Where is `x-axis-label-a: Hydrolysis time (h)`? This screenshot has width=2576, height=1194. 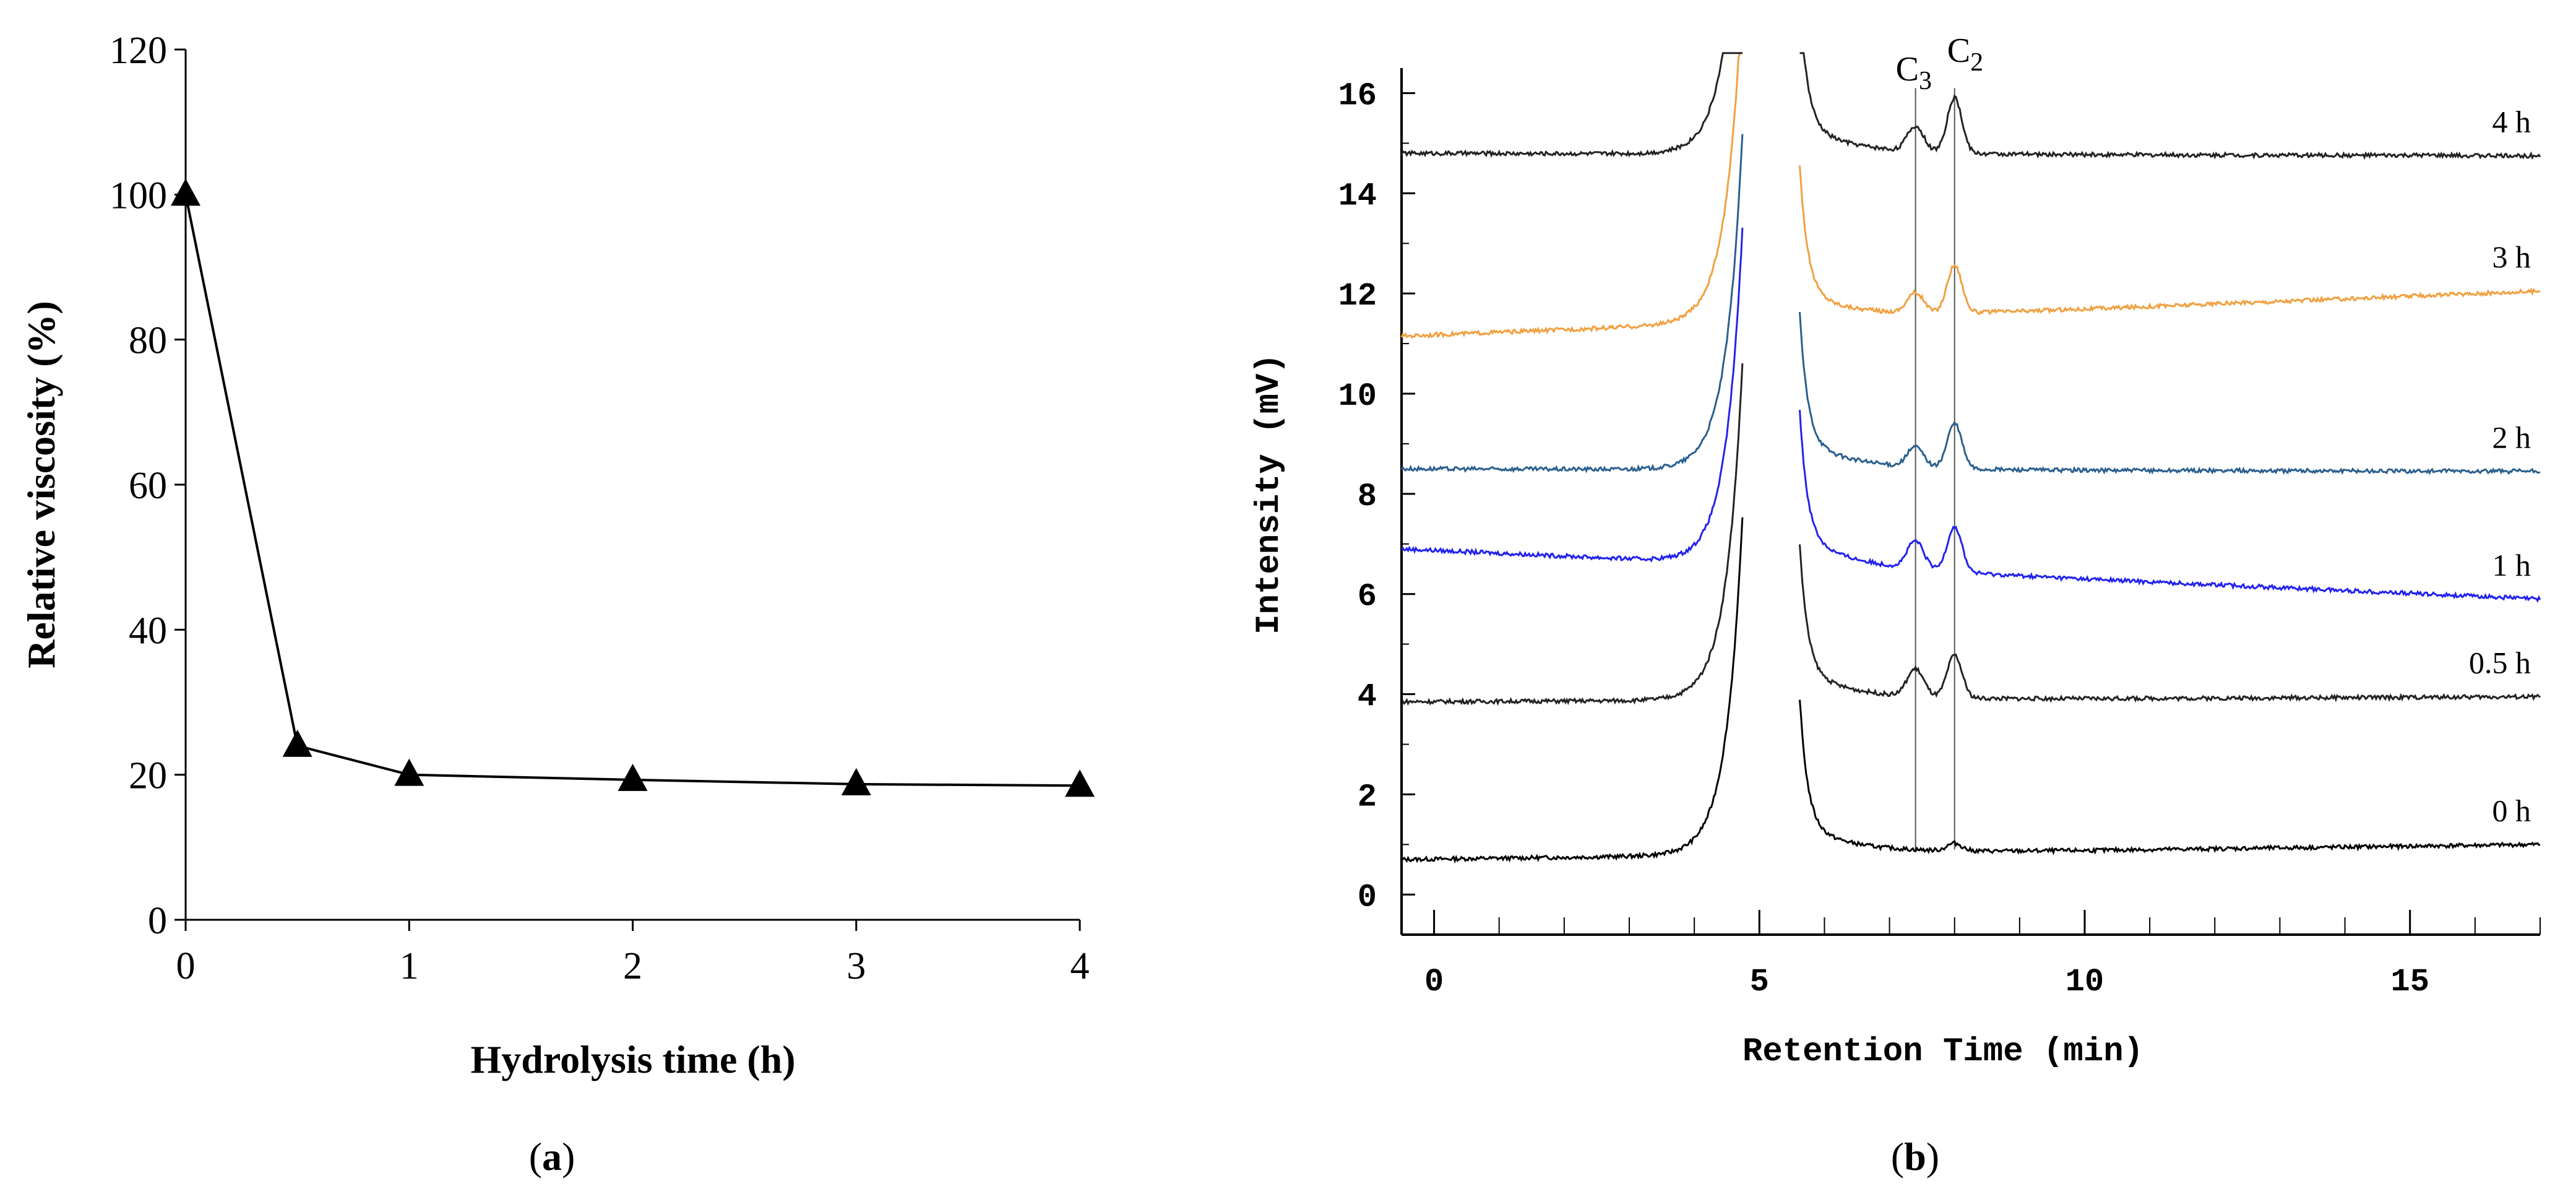 x-axis-label-a: Hydrolysis time (h) is located at coordinates (632, 1059).